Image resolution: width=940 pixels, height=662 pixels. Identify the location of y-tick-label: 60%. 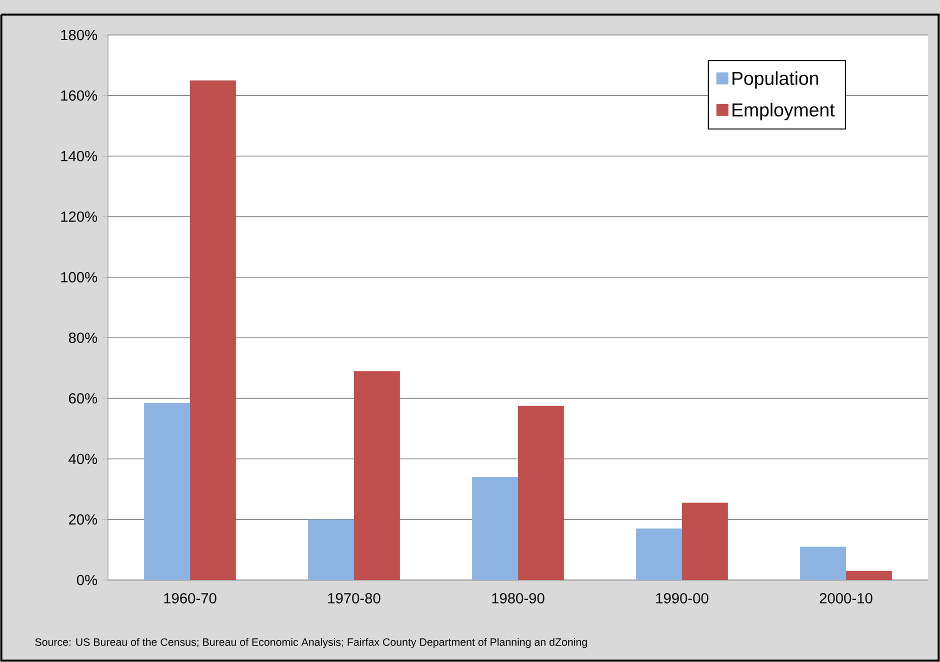
(83, 398).